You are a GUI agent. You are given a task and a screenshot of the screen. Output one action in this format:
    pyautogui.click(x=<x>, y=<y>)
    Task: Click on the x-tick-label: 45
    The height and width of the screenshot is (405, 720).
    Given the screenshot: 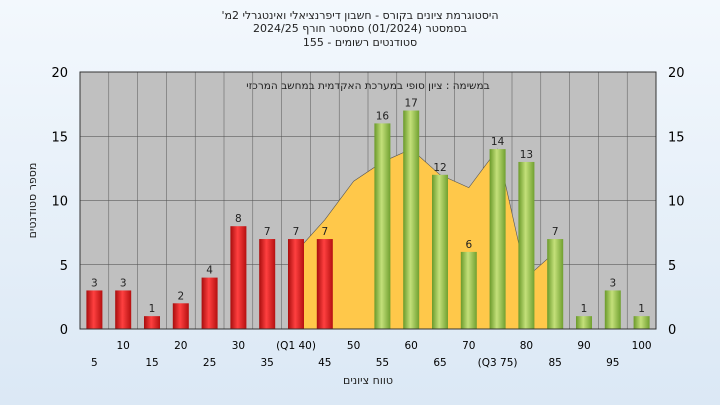 What is the action you would take?
    pyautogui.click(x=324, y=363)
    